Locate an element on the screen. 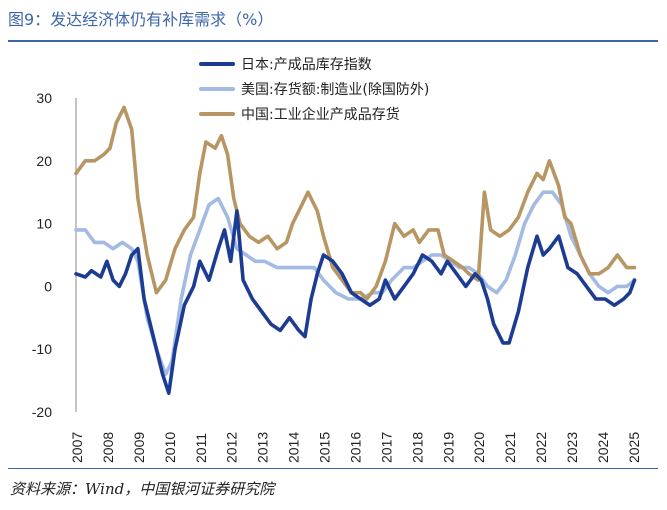 The height and width of the screenshot is (510, 667). y-tick-label: 10 is located at coordinates (44, 224).